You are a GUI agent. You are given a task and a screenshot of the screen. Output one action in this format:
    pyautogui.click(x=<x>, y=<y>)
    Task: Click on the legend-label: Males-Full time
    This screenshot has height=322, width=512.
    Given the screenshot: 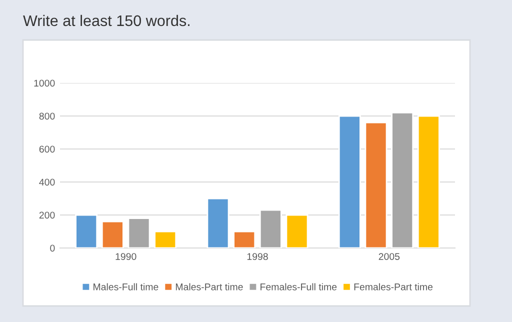 What is the action you would take?
    pyautogui.click(x=126, y=286)
    